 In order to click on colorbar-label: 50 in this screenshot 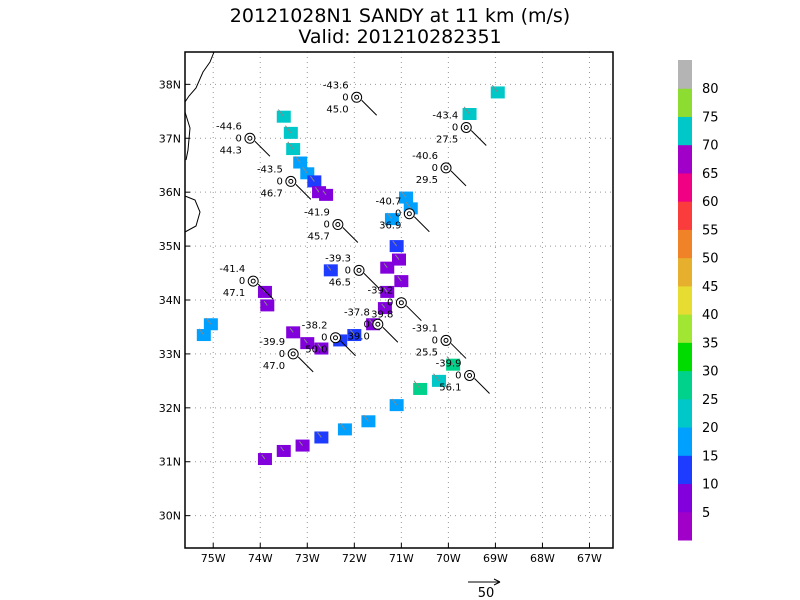, I will do `click(710, 259)`.